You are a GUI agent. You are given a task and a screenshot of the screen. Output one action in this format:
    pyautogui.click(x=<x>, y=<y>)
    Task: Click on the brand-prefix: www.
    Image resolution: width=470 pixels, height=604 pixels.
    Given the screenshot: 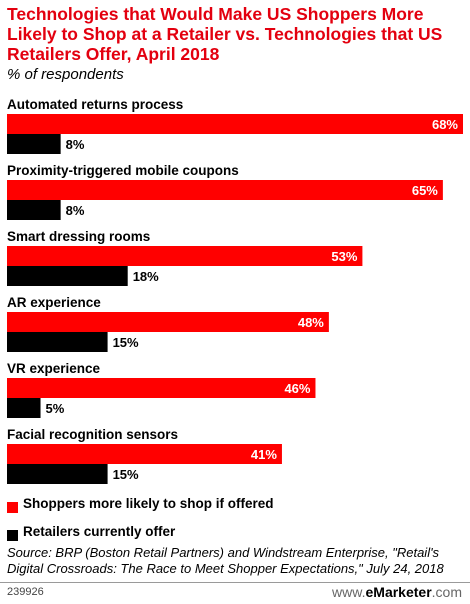 What is the action you would take?
    pyautogui.click(x=349, y=592)
    